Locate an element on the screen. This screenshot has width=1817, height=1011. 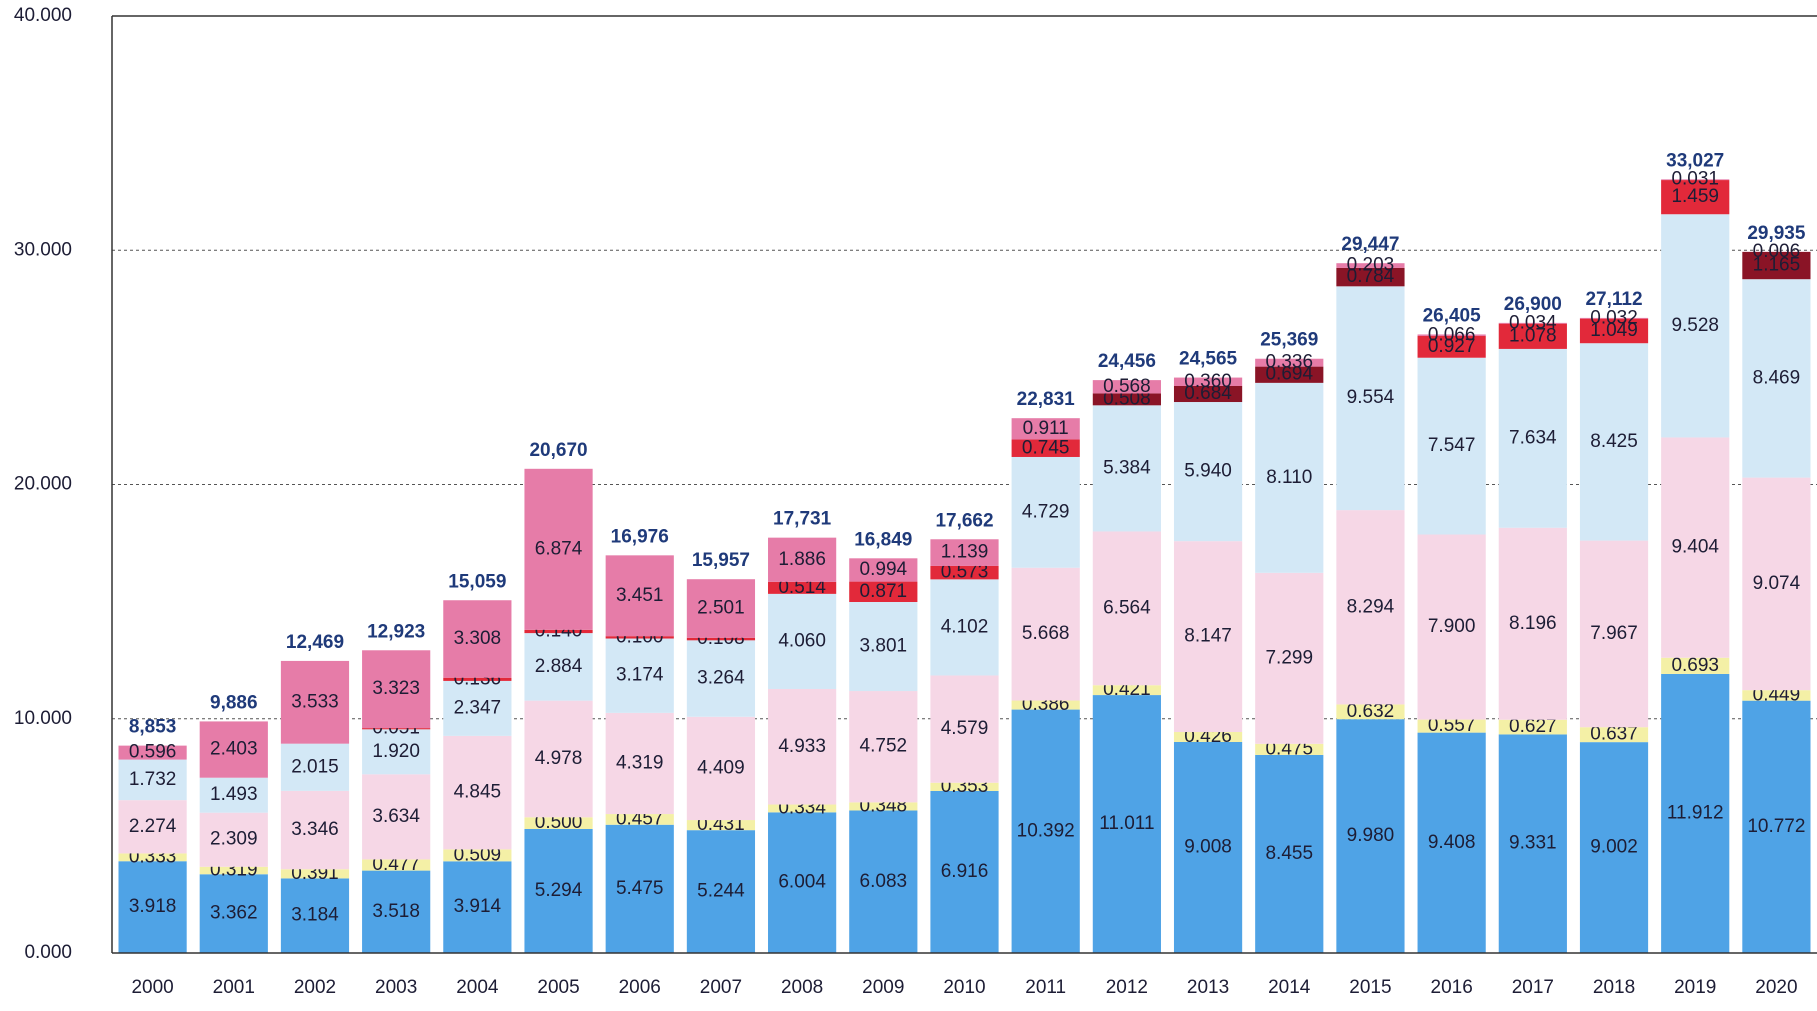
data-label: 2.884 is located at coordinates (559, 666).